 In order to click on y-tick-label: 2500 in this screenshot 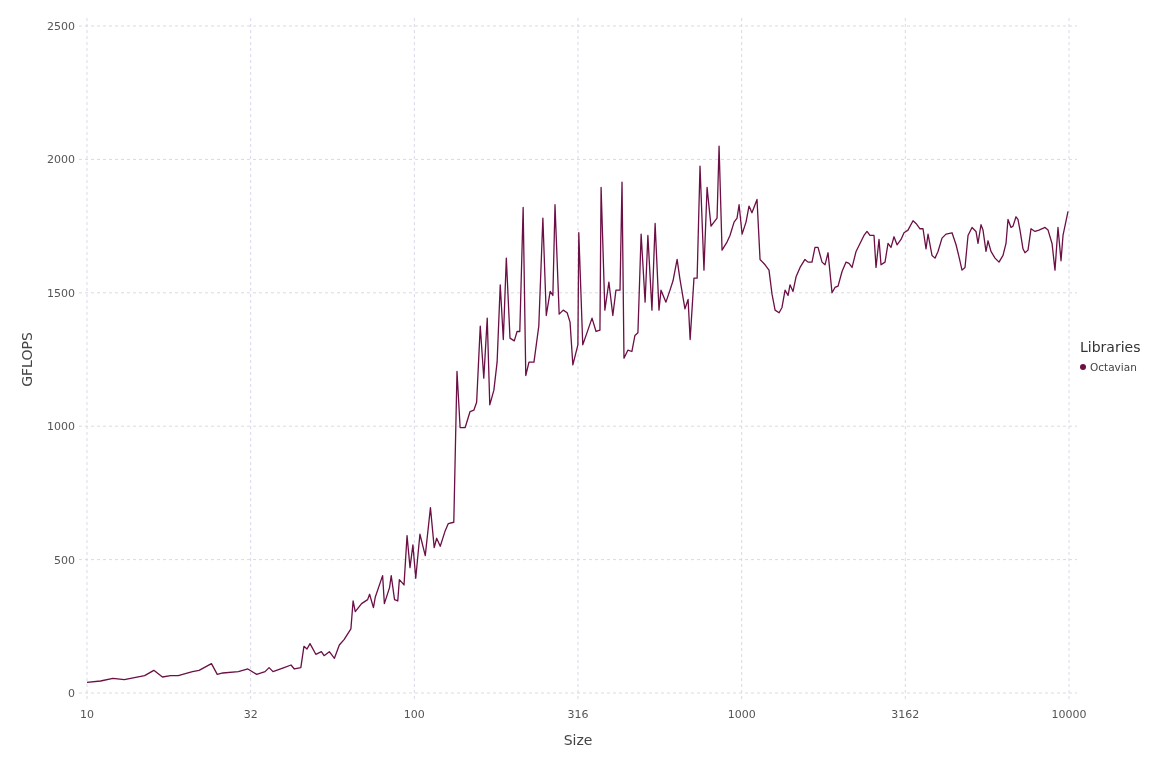, I will do `click(61, 26)`.